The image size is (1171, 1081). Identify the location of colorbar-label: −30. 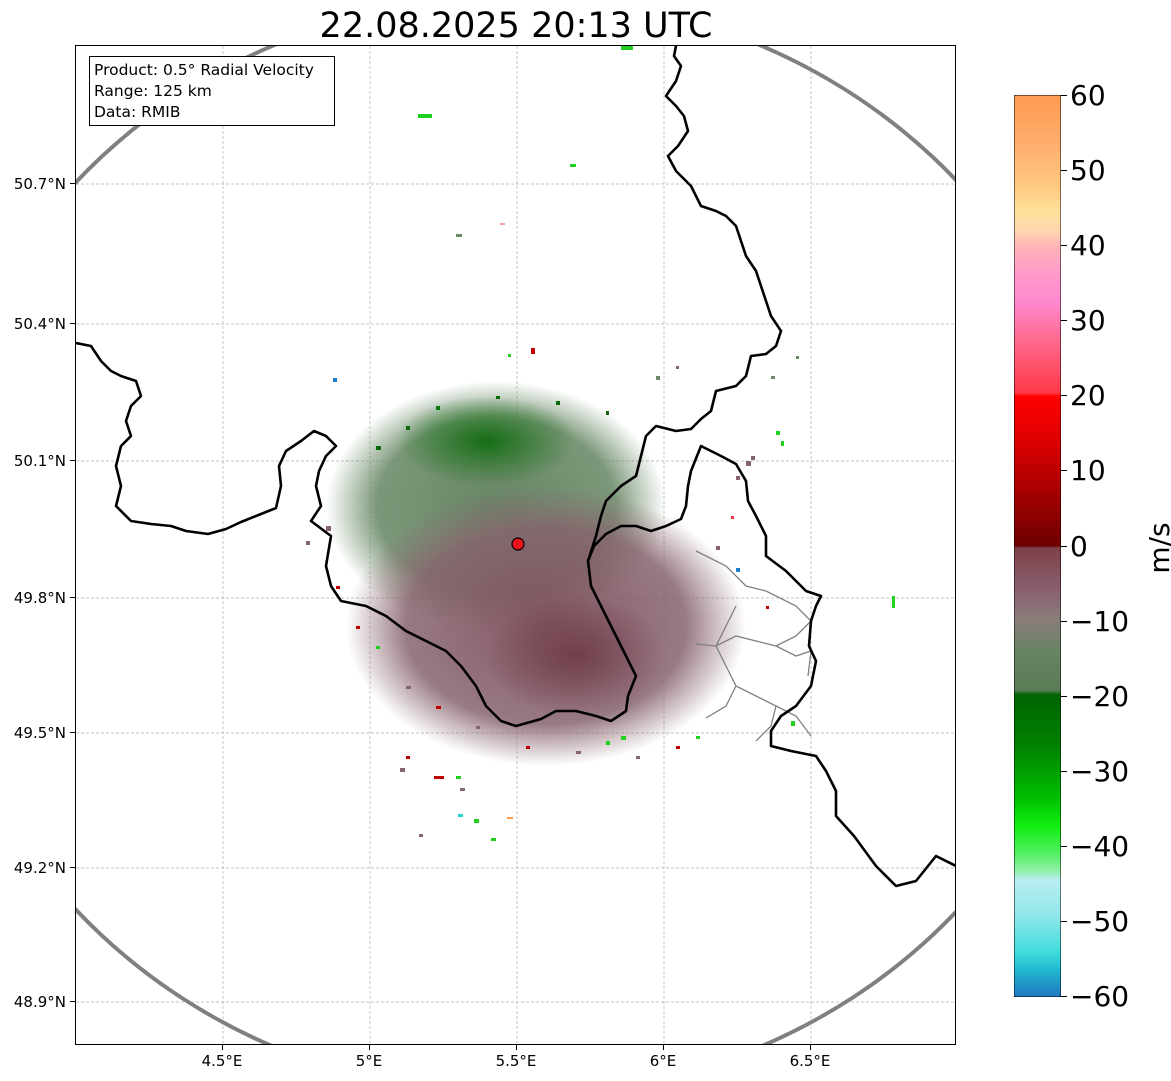
(1100, 771).